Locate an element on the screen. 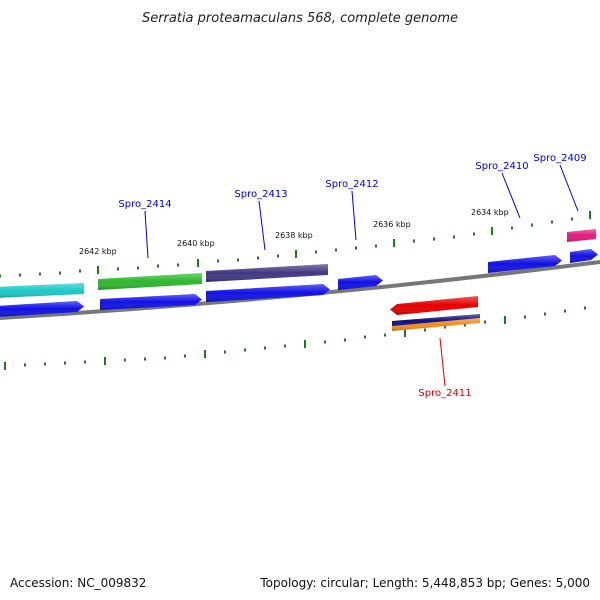 This screenshot has height=600, width=600. scale-label: 2638 kbp is located at coordinates (294, 235).